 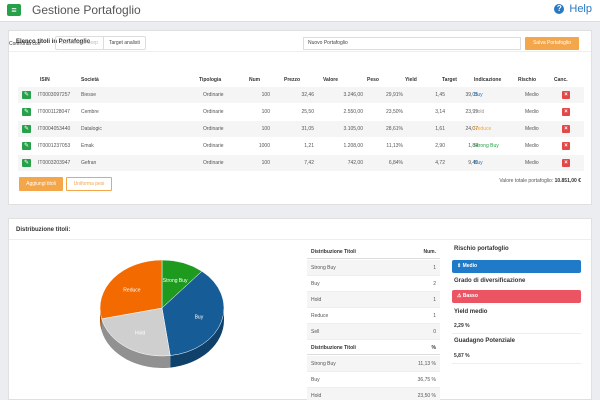 I want to click on app-title: Gestione Portafoglio, so click(x=86, y=10).